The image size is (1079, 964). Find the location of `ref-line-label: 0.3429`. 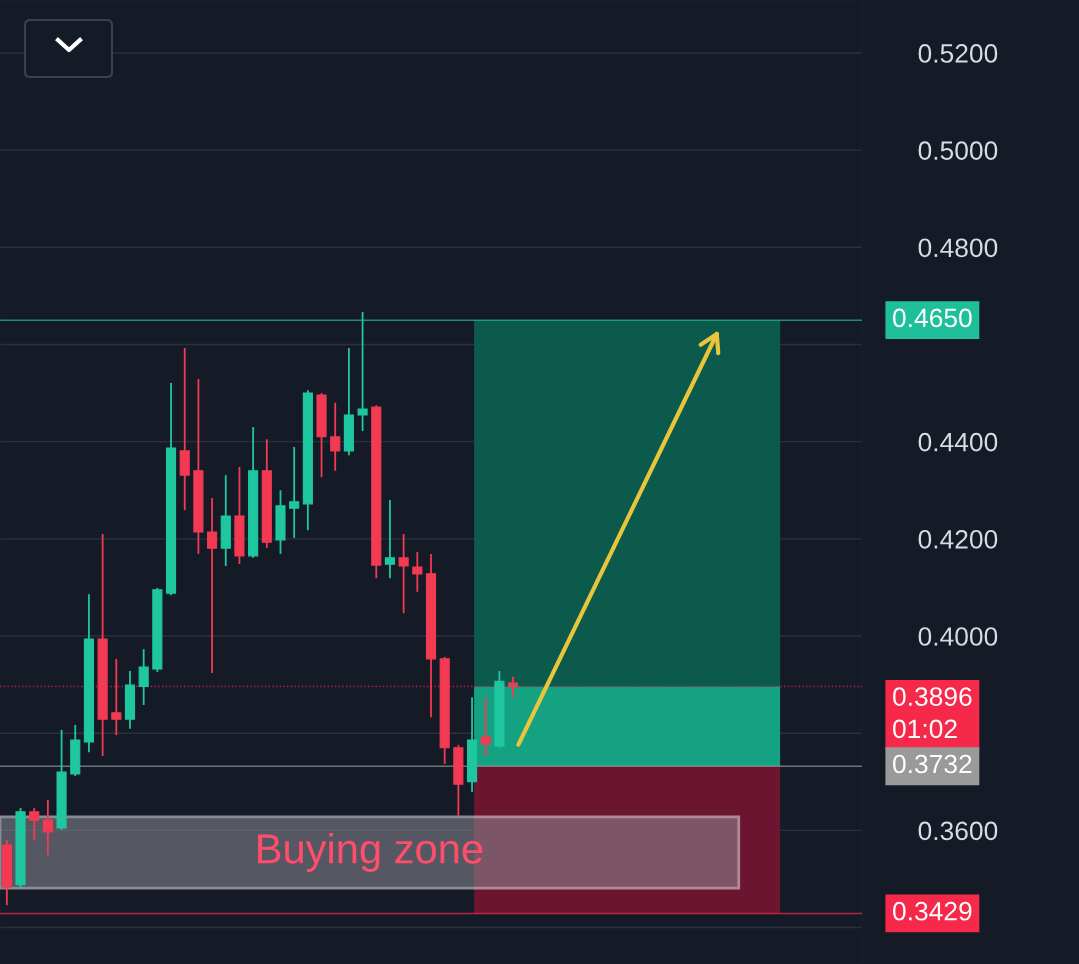

ref-line-label: 0.3429 is located at coordinates (932, 911).